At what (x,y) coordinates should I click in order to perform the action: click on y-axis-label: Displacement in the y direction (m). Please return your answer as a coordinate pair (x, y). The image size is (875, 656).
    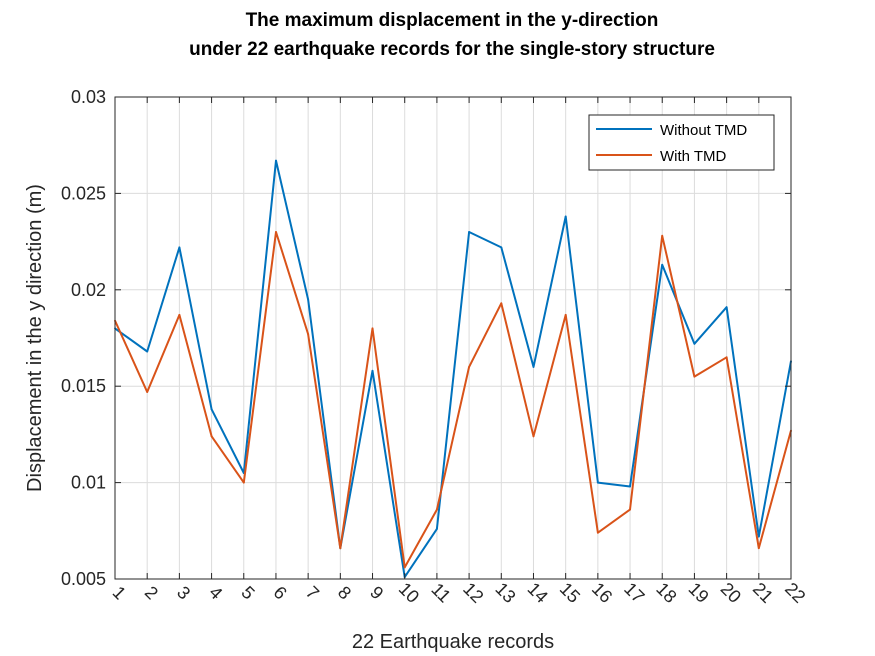
    Looking at the image, I should click on (35, 338).